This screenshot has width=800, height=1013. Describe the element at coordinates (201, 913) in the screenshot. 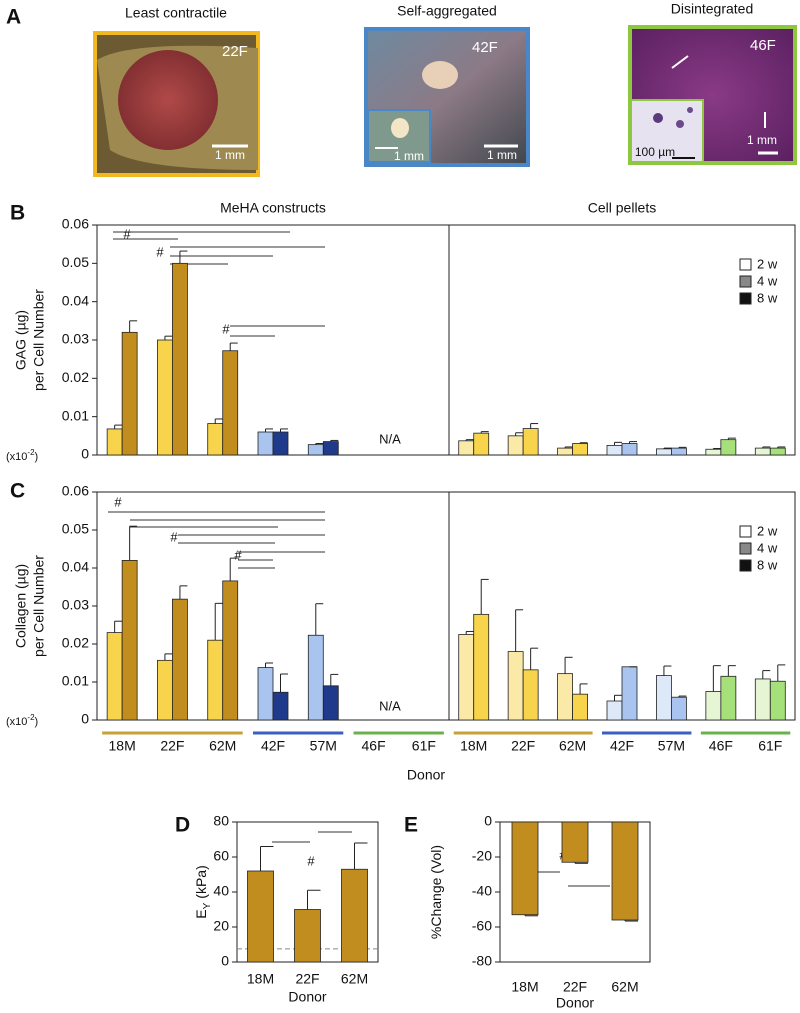

I see `y-axis-label-part: E` at that location.